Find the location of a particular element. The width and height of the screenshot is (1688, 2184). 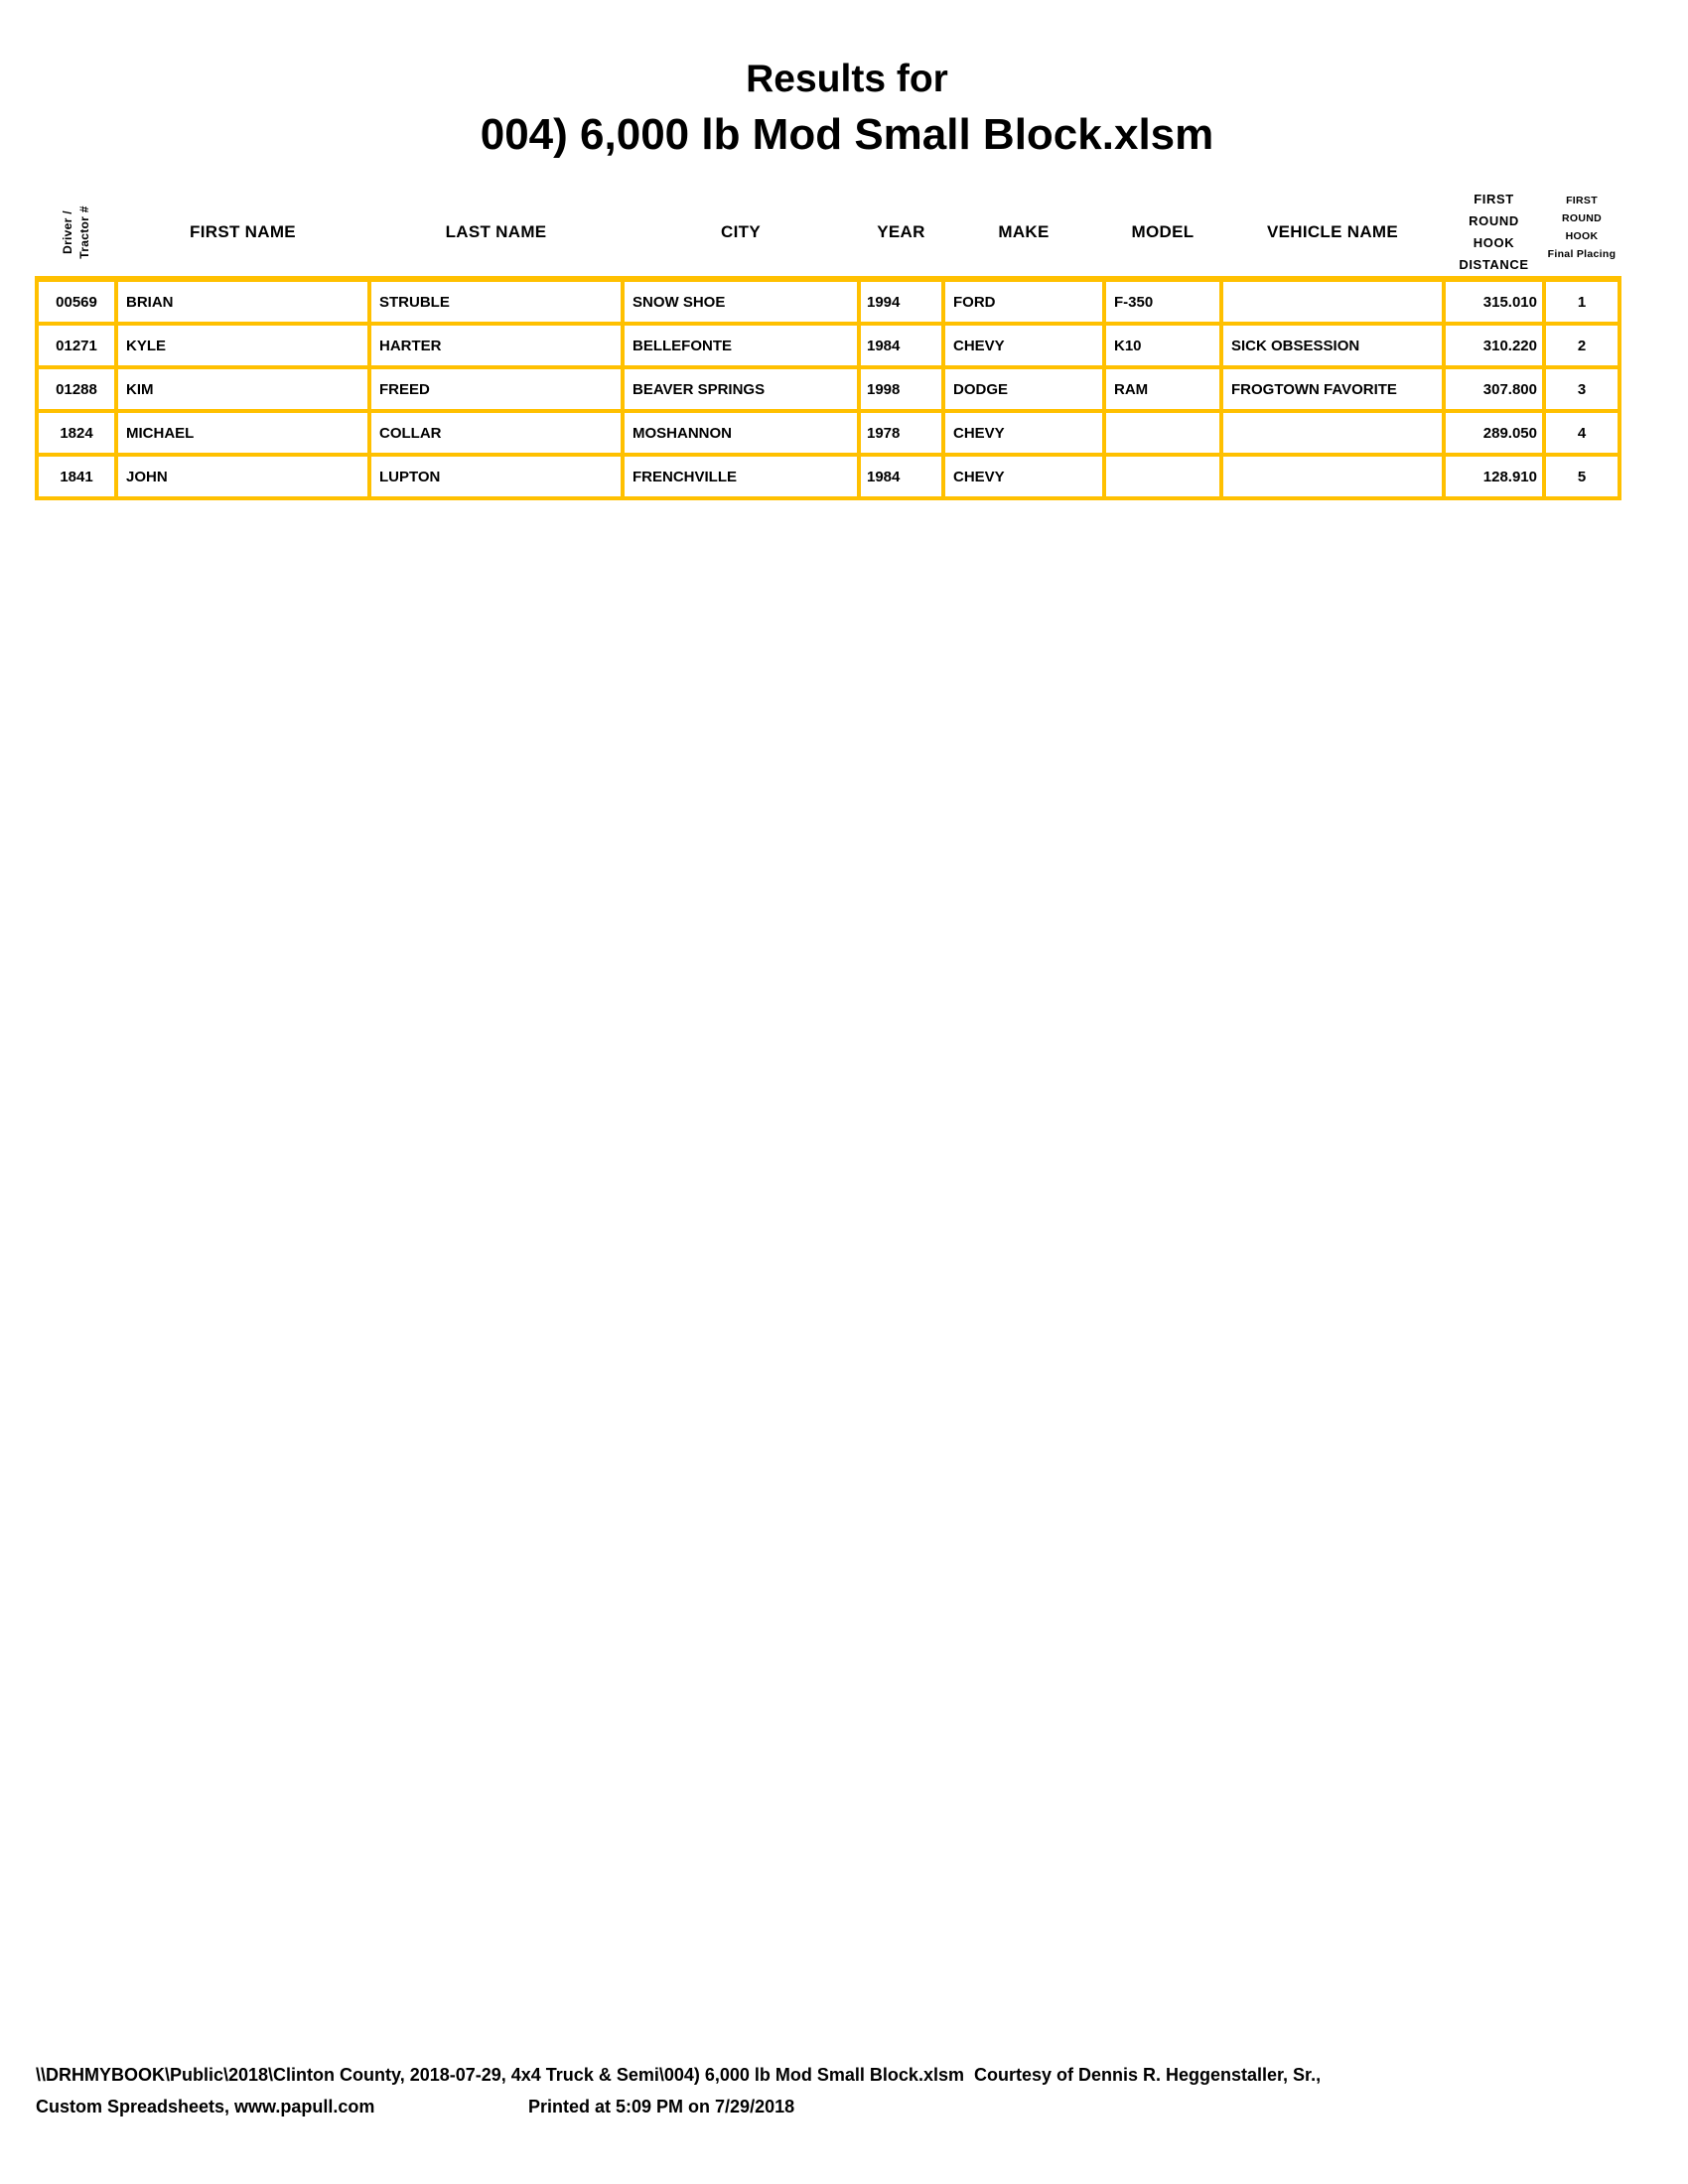

cell-model: K10 is located at coordinates (1162, 345).